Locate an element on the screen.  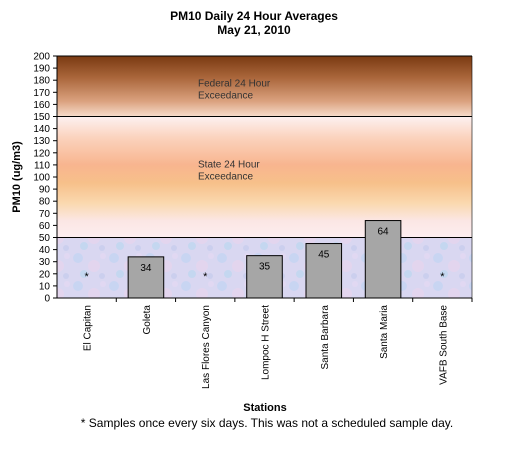
x-tick-label: Goleta is located at coordinates (147, 320).